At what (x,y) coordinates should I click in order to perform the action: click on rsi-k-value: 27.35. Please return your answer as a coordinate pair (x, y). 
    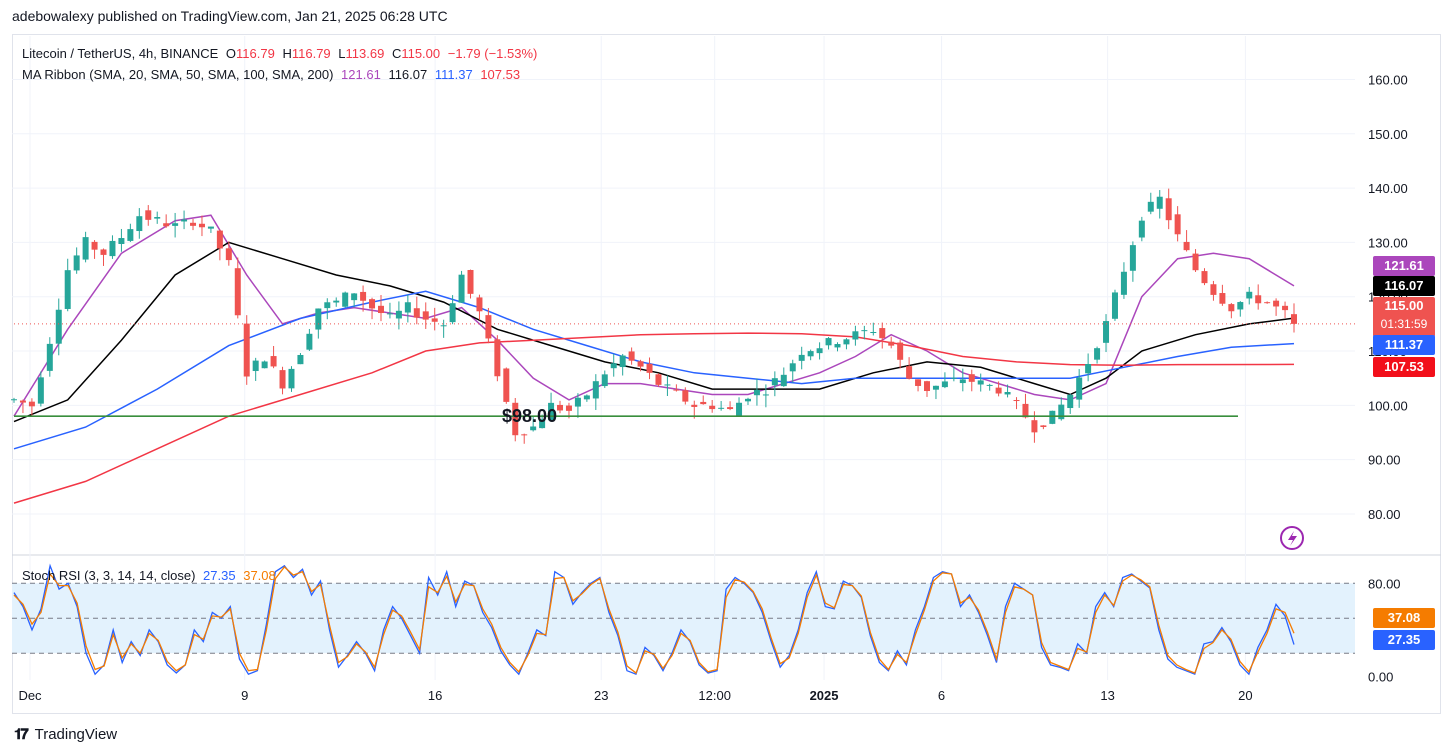
    Looking at the image, I should click on (219, 575).